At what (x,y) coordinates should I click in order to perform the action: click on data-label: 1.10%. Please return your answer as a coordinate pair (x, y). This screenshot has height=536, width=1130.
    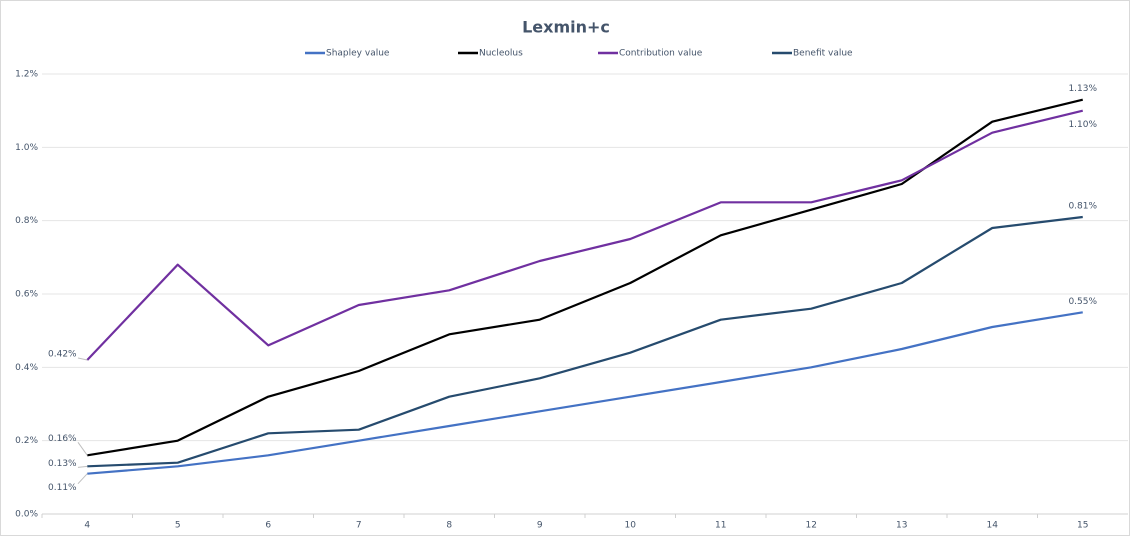
    Looking at the image, I should click on (1082, 125).